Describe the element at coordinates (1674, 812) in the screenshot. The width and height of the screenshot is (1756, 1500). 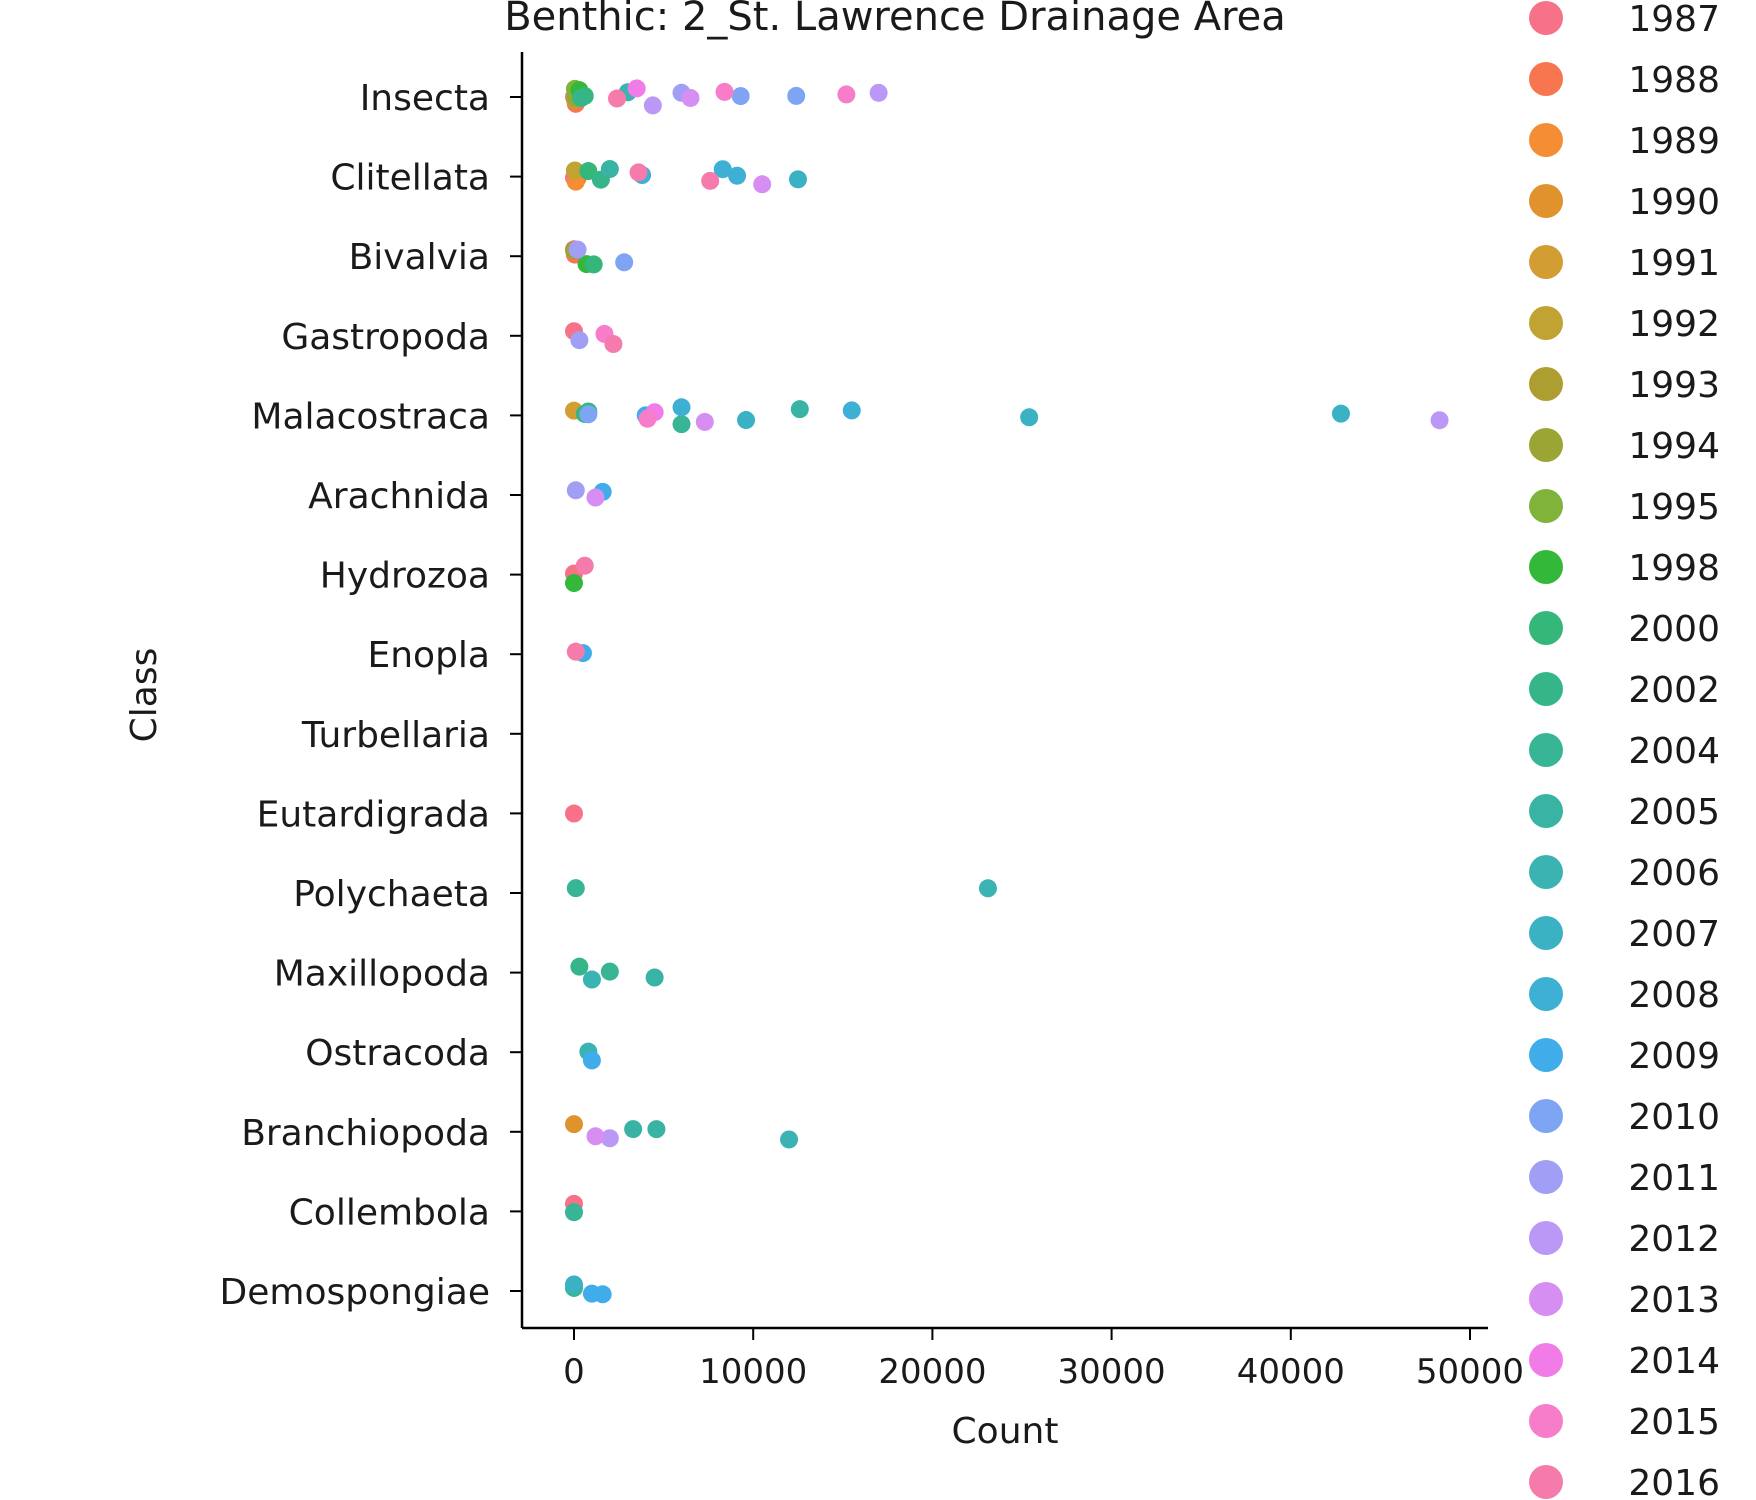
I see `legend-label: 2005` at that location.